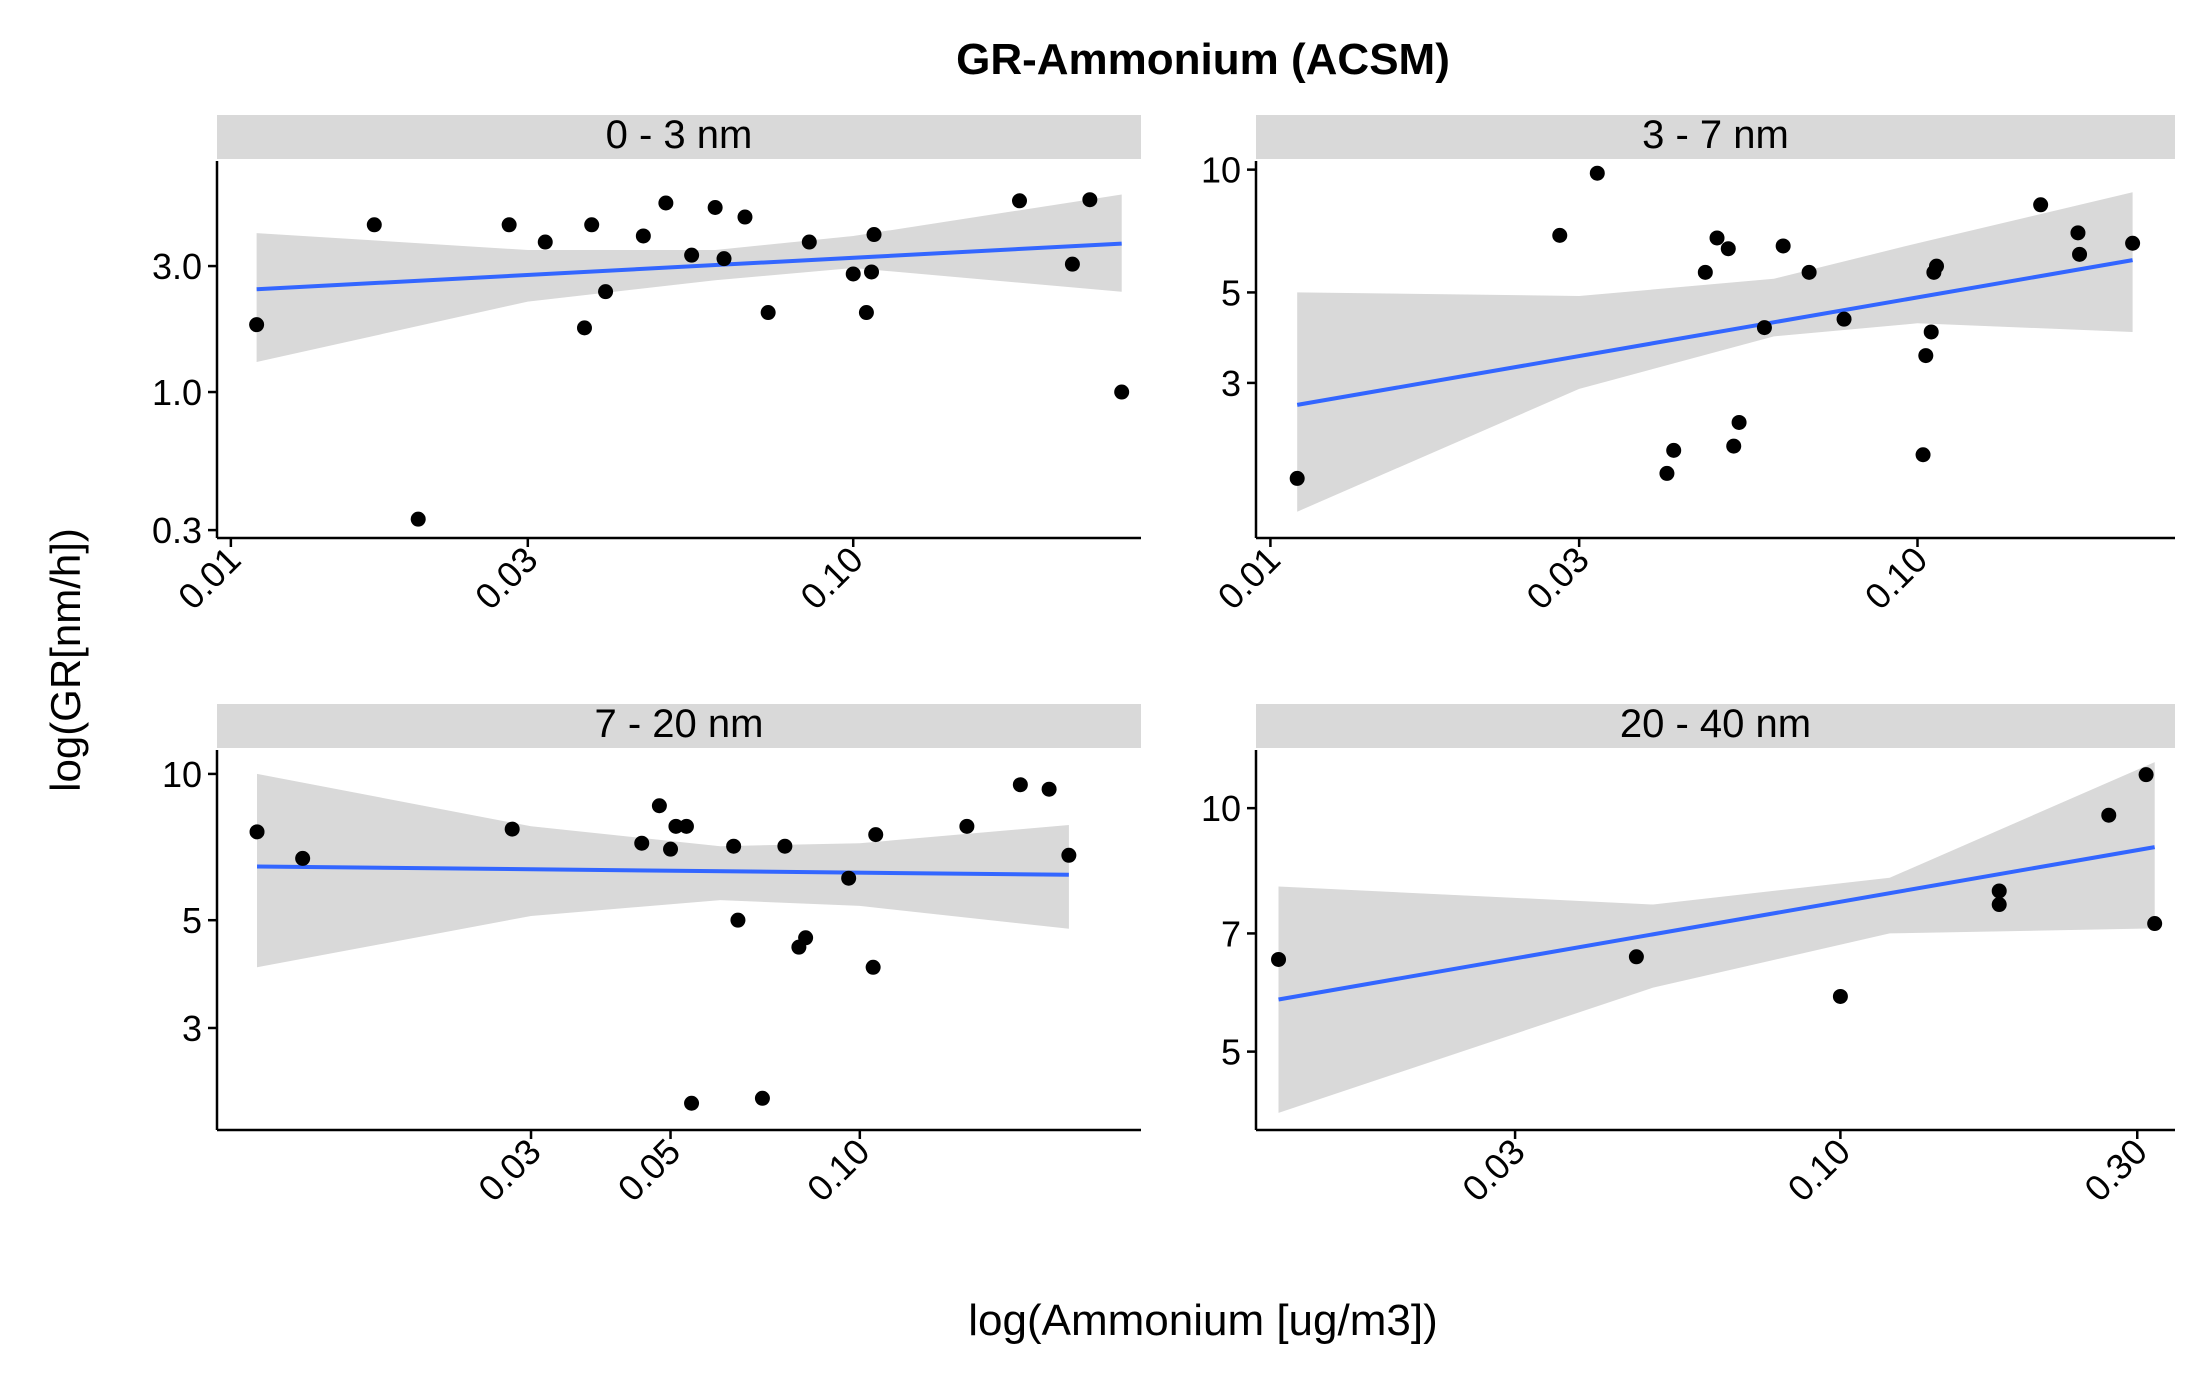  What do you see at coordinates (1715, 724) in the screenshot?
I see `facet-strip-label: 20 - 40 nm` at bounding box center [1715, 724].